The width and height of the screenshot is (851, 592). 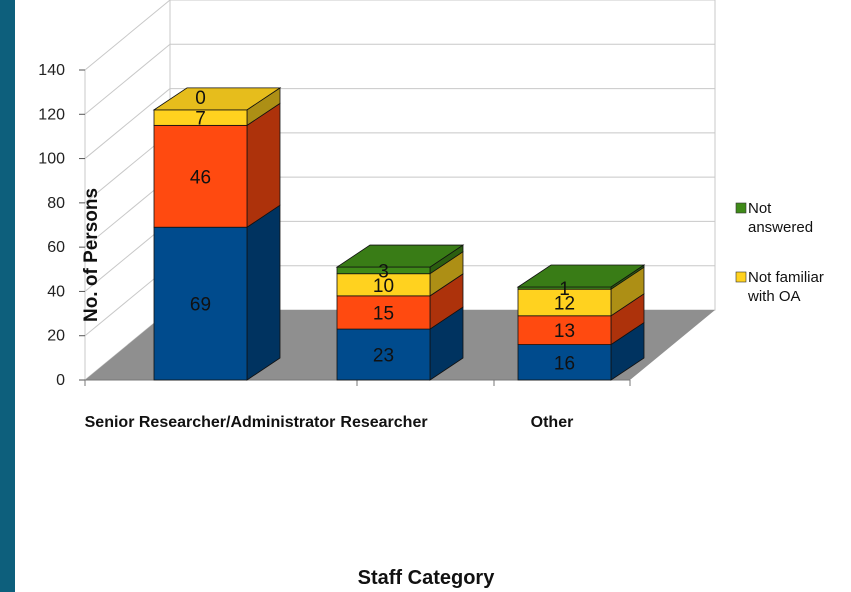 I want to click on category-label: Researcher, so click(x=383, y=422).